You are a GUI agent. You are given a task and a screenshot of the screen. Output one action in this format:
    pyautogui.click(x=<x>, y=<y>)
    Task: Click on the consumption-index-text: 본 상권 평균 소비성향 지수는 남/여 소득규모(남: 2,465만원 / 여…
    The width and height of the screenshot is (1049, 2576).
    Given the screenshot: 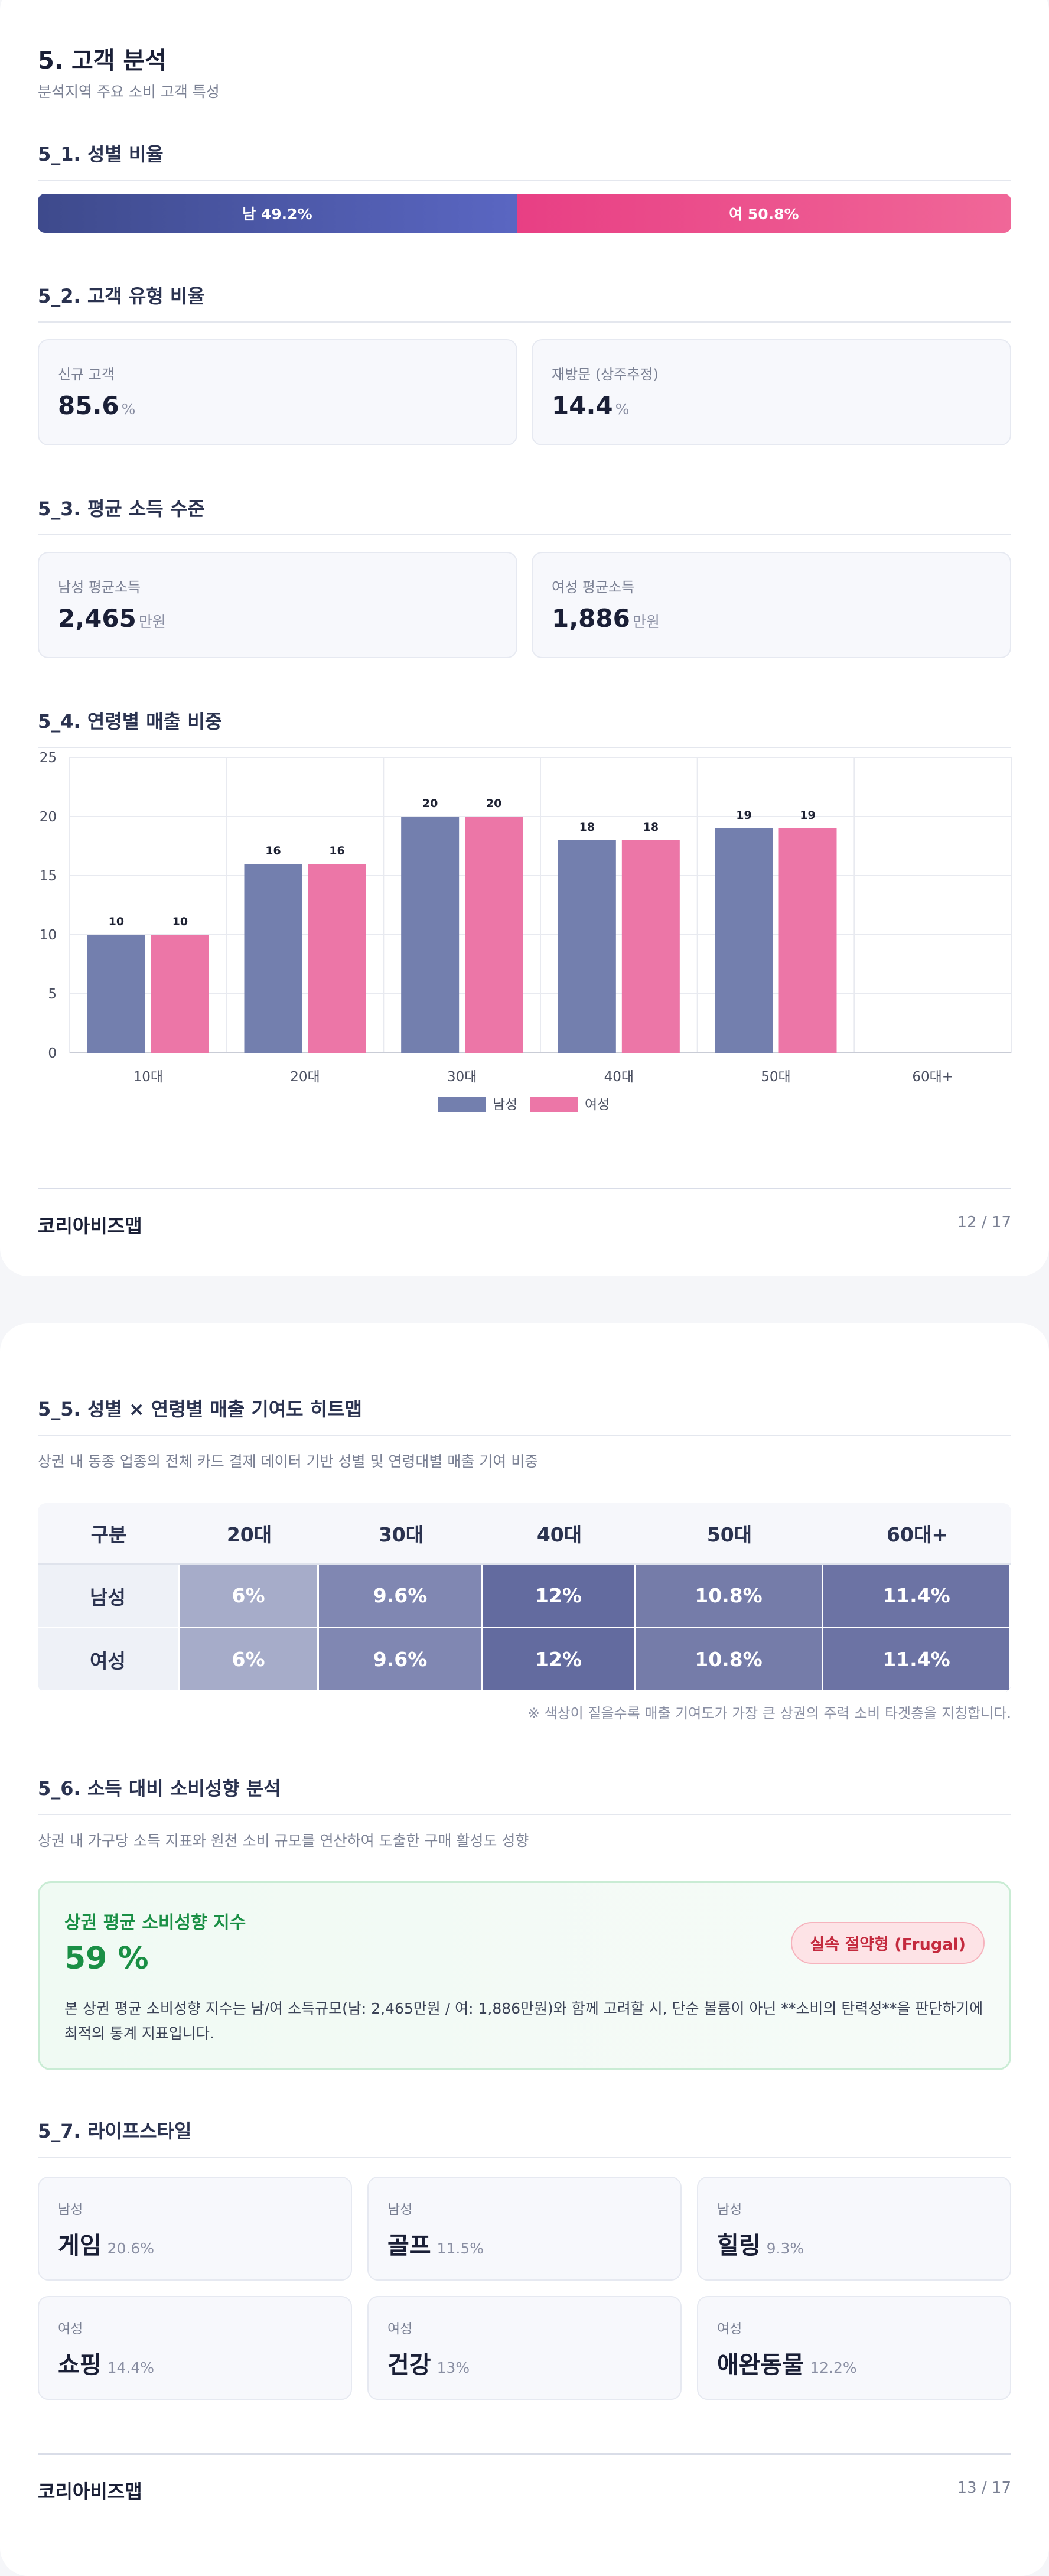 What is the action you would take?
    pyautogui.click(x=523, y=2021)
    